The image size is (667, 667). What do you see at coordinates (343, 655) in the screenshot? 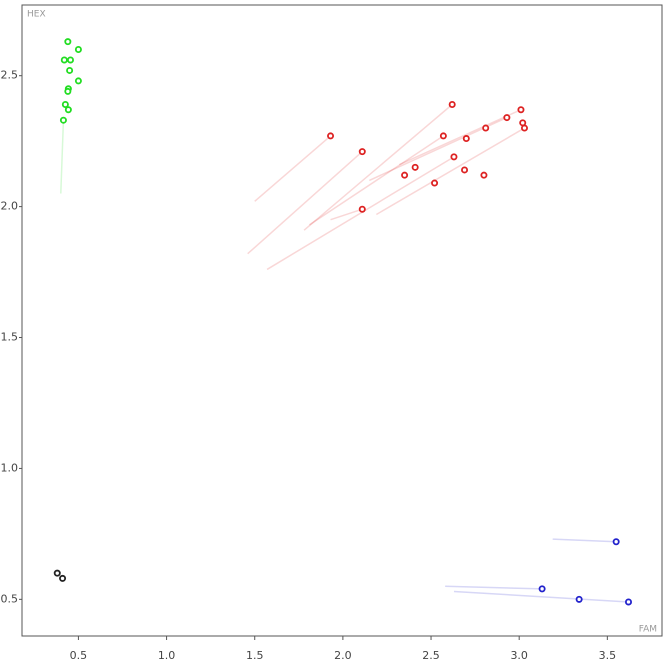
I see `x-tick-label: 2.0` at bounding box center [343, 655].